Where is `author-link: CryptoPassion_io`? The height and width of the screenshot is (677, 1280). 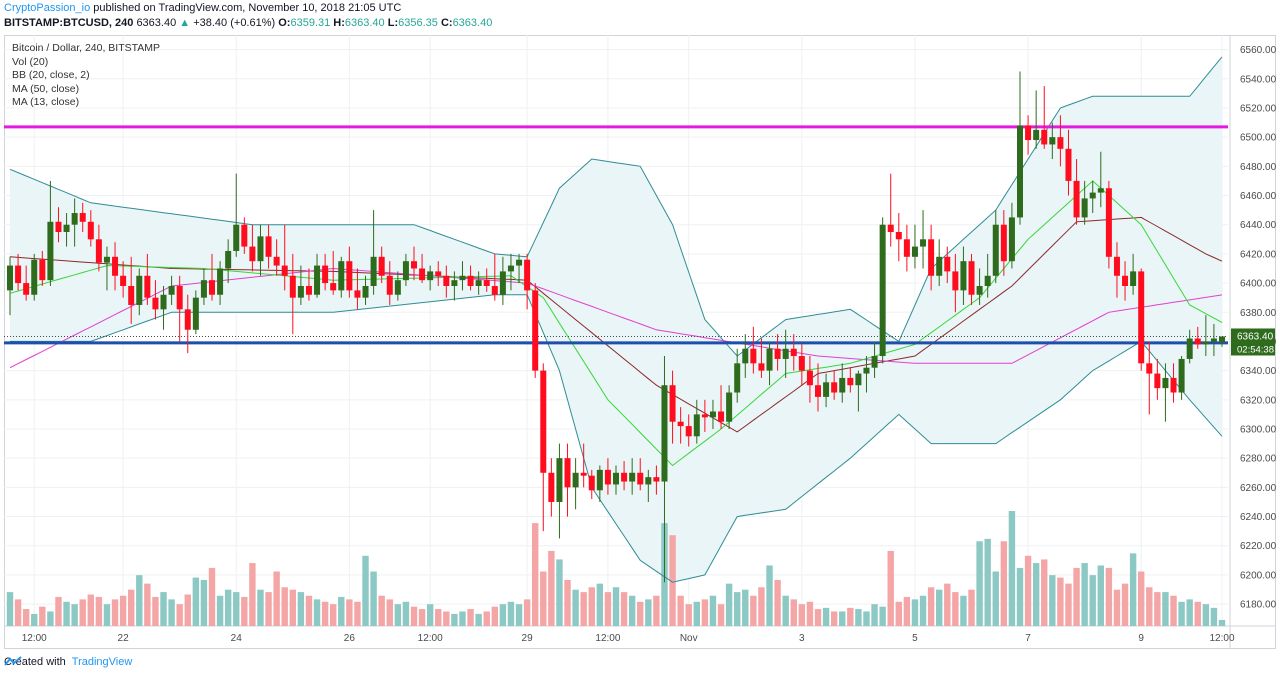
author-link: CryptoPassion_io is located at coordinates (47, 8).